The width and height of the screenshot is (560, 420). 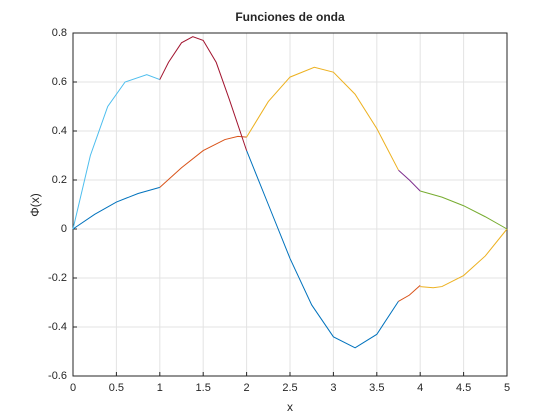 What do you see at coordinates (57, 376) in the screenshot?
I see `y-tick-label: -0.6` at bounding box center [57, 376].